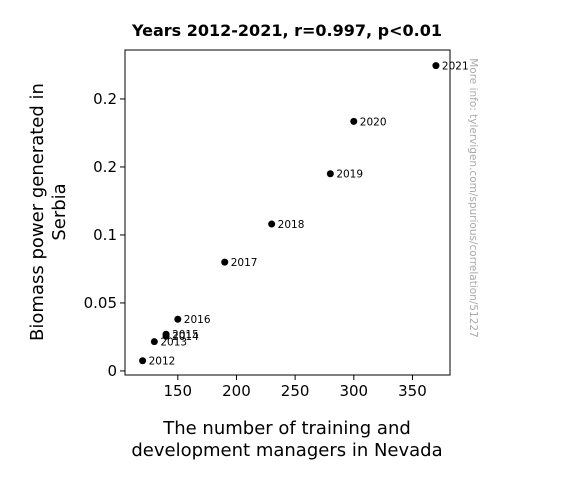 The image size is (575, 500). Describe the element at coordinates (100, 303) in the screenshot. I see `y-tick-label: 0.05` at that location.